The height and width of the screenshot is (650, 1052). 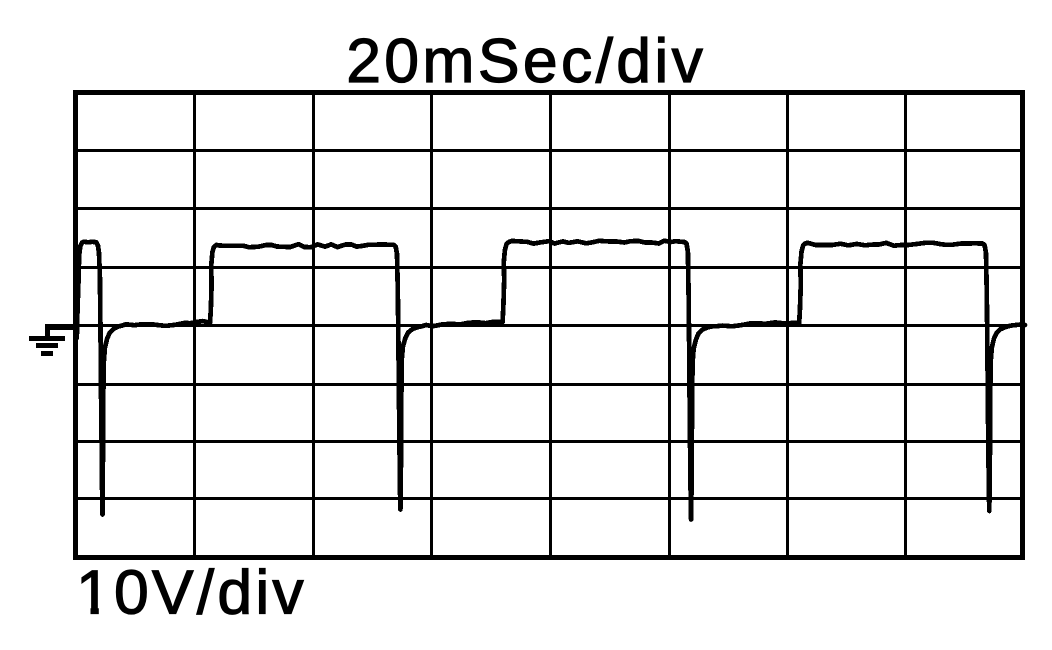 I want to click on svg-text: 20mSec/div, so click(x=526, y=61).